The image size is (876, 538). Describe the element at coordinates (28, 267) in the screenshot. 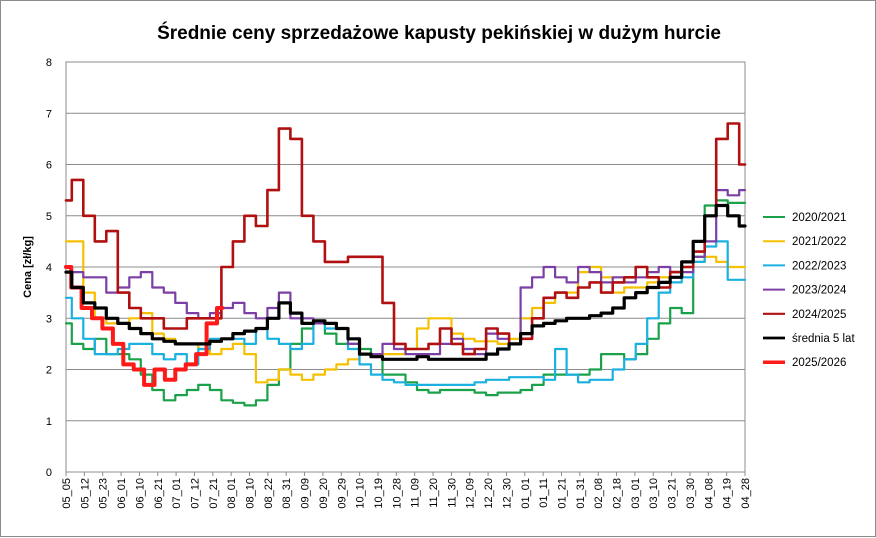

I see `y-axis-label: Cena [zł/kg]` at that location.